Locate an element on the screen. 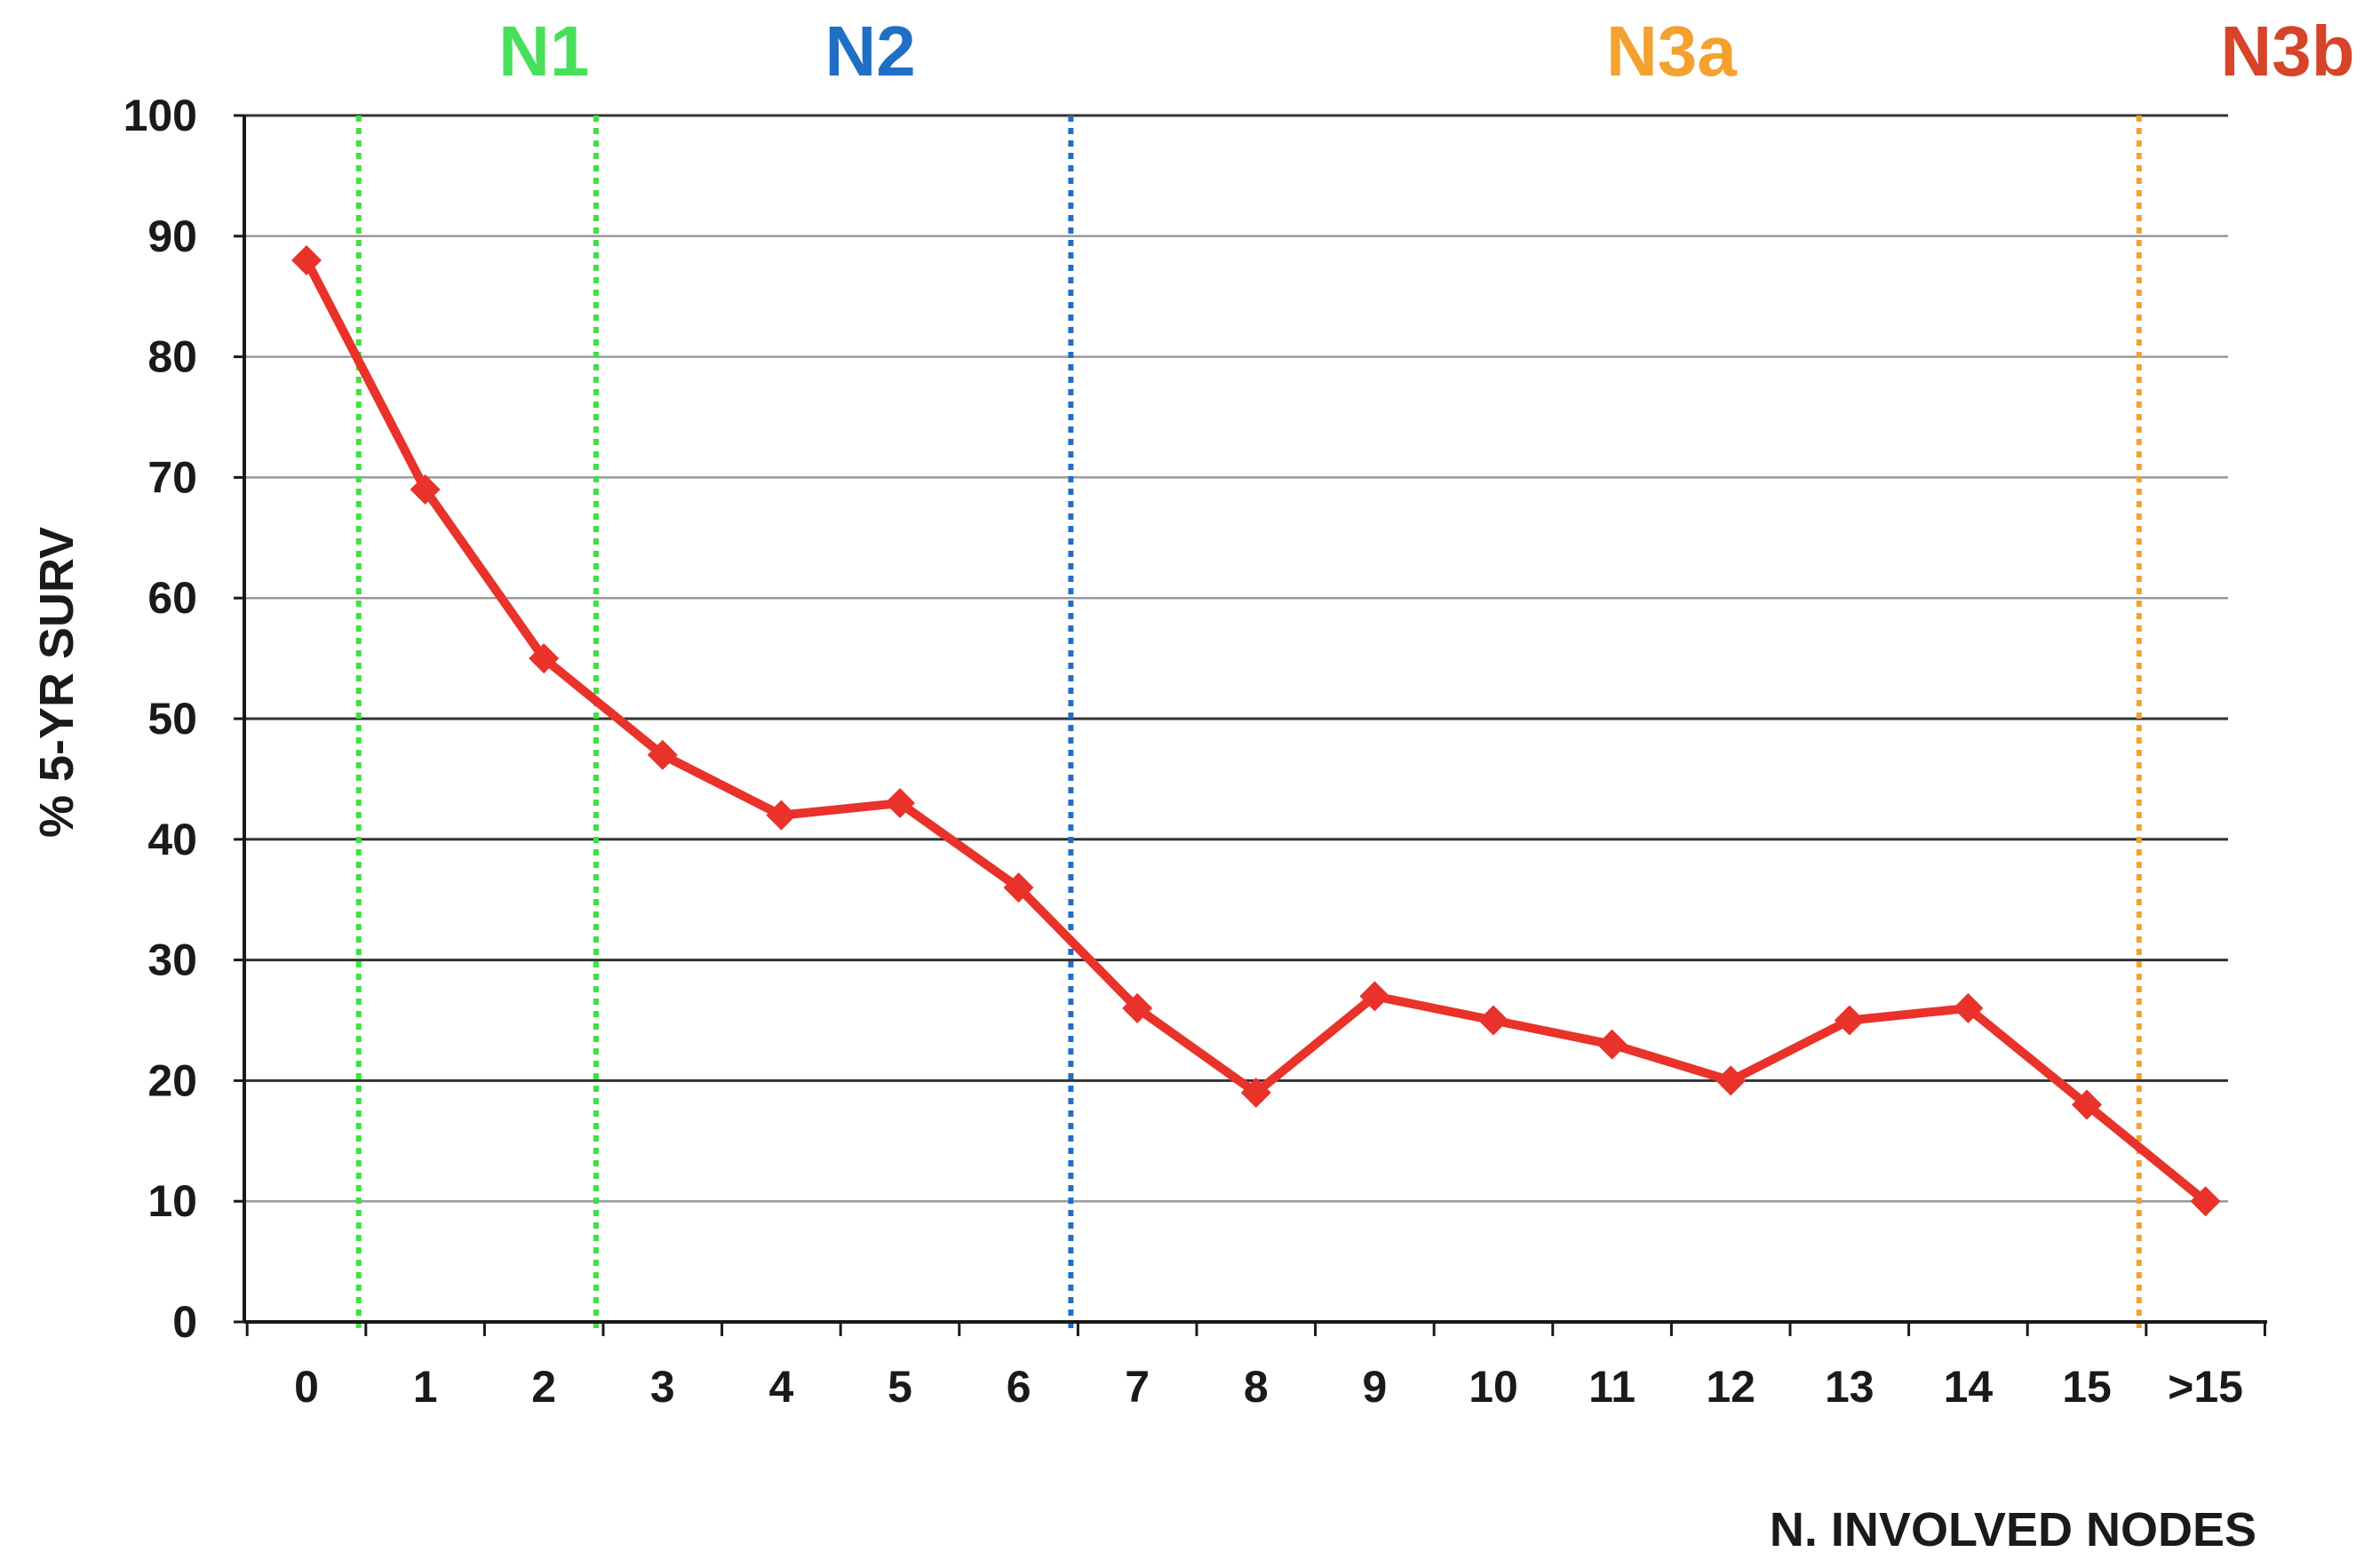 The image size is (2372, 1568). x-axis-title: N. INVOLVED NODES is located at coordinates (2013, 1530).